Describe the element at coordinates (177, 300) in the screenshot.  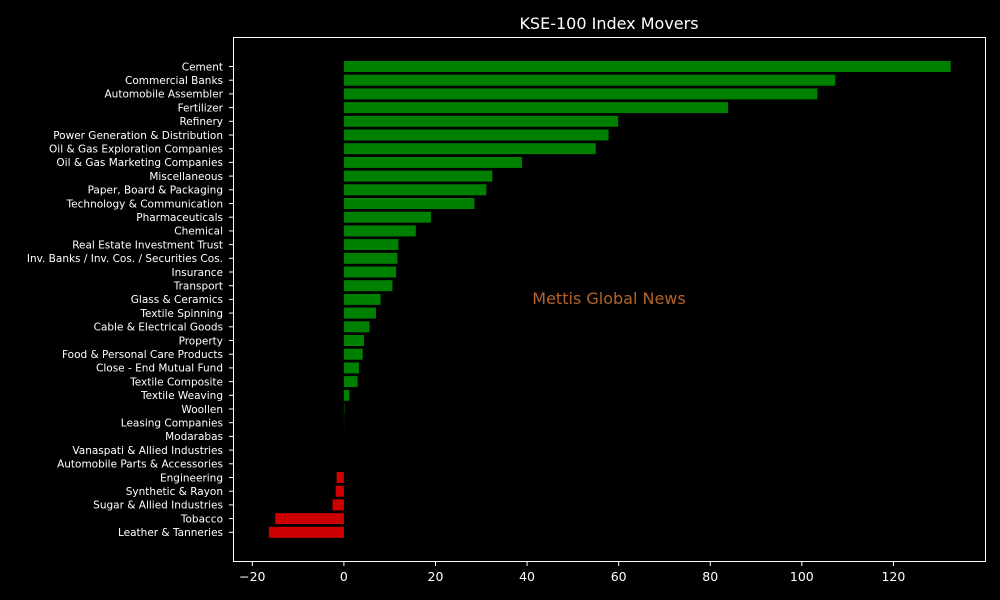
I see `category-label: Glass & Ceramics` at that location.